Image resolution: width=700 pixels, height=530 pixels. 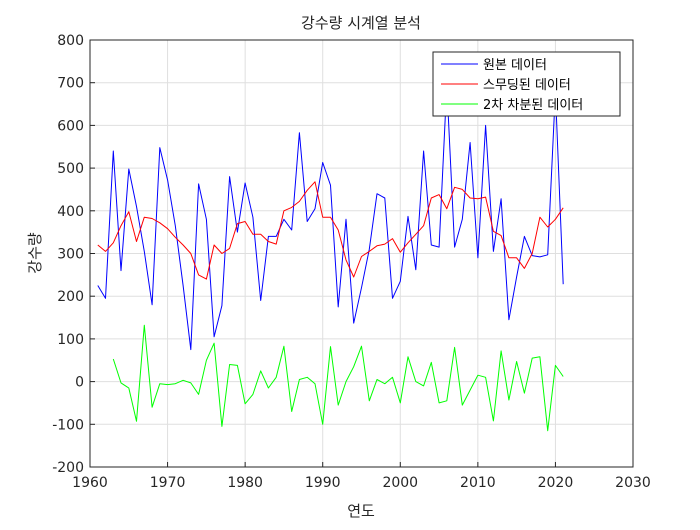 I want to click on x-tick-label: 2010, so click(x=478, y=483).